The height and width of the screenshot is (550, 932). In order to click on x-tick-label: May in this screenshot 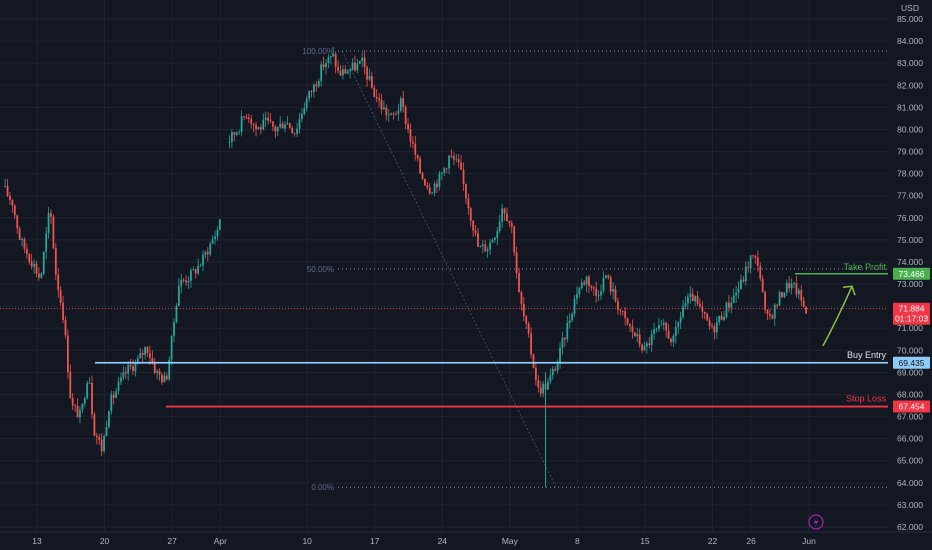, I will do `click(510, 541)`.